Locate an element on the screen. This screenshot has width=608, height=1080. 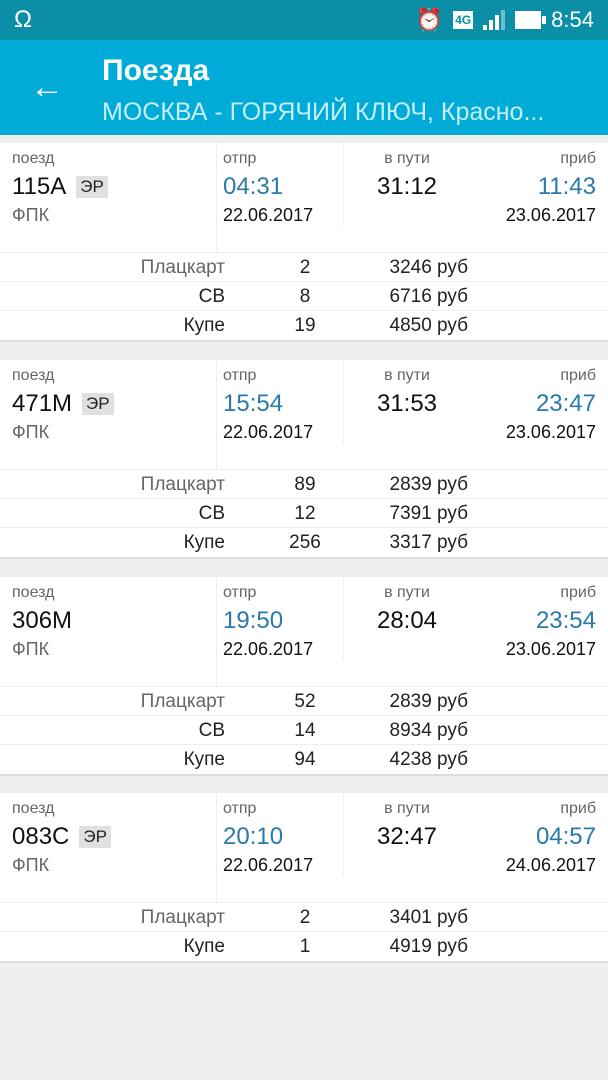
seat-price: 4919 руб is located at coordinates (429, 946).